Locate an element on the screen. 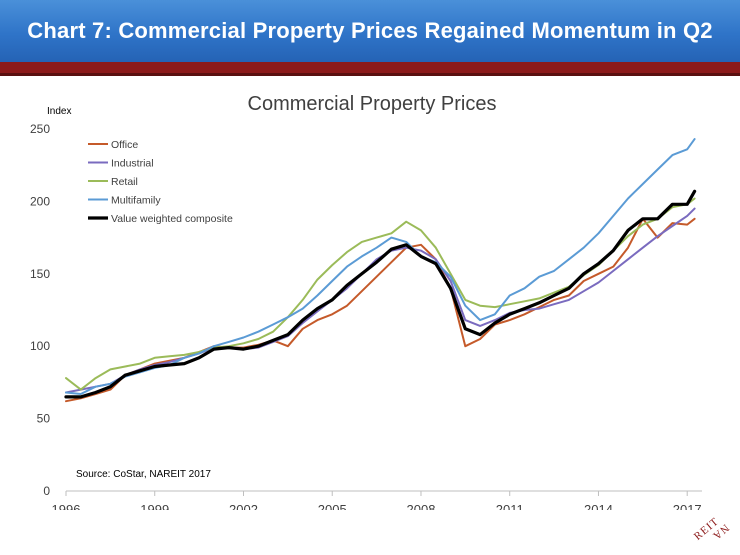 The image size is (740, 555). y-tick-label: 0 is located at coordinates (46, 491).